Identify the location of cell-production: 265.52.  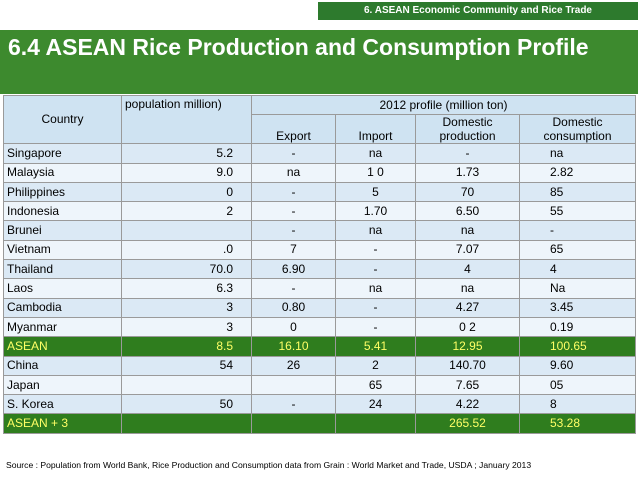
(467, 423).